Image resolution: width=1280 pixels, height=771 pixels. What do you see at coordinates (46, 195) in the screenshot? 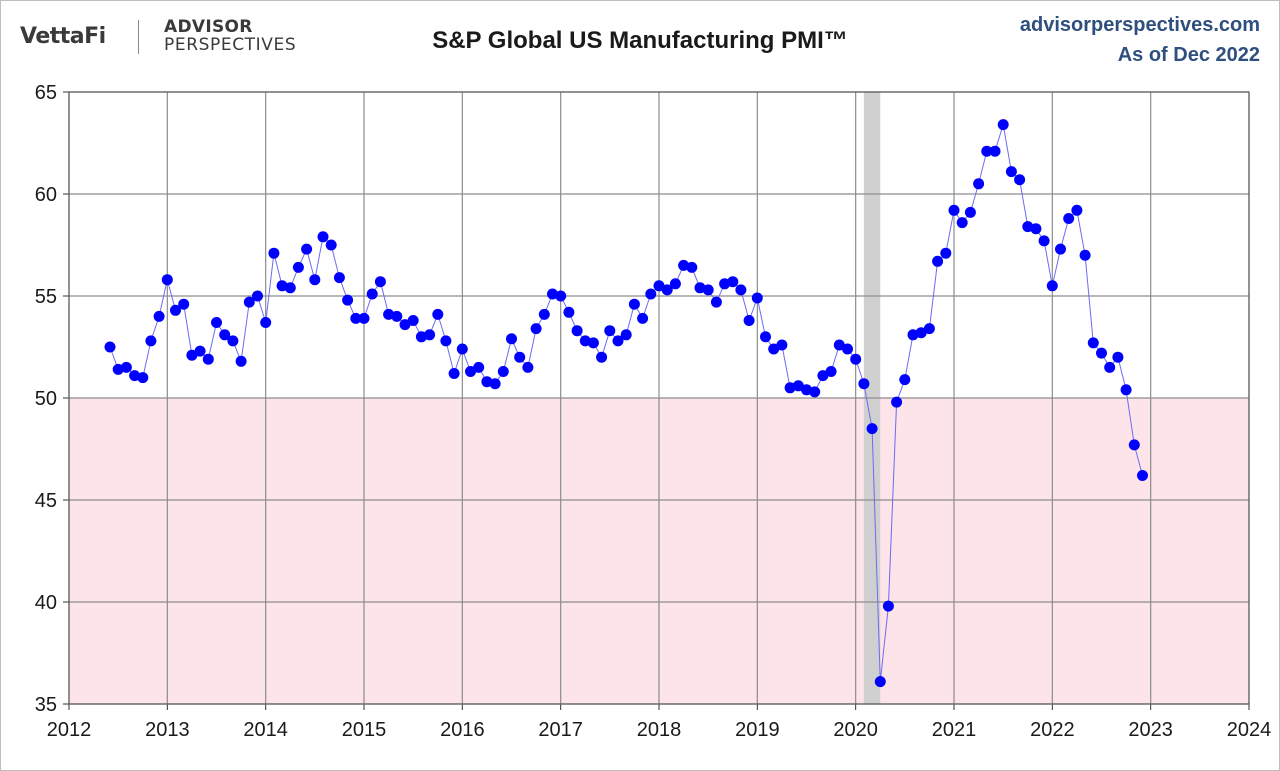
I see `y-tick-label: 60` at bounding box center [46, 195].